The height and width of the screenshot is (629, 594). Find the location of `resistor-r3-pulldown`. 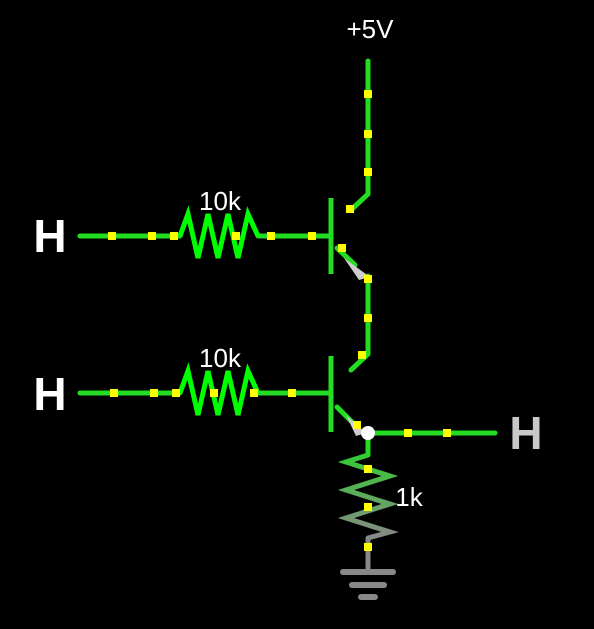

resistor-r3-pulldown is located at coordinates (368, 496).